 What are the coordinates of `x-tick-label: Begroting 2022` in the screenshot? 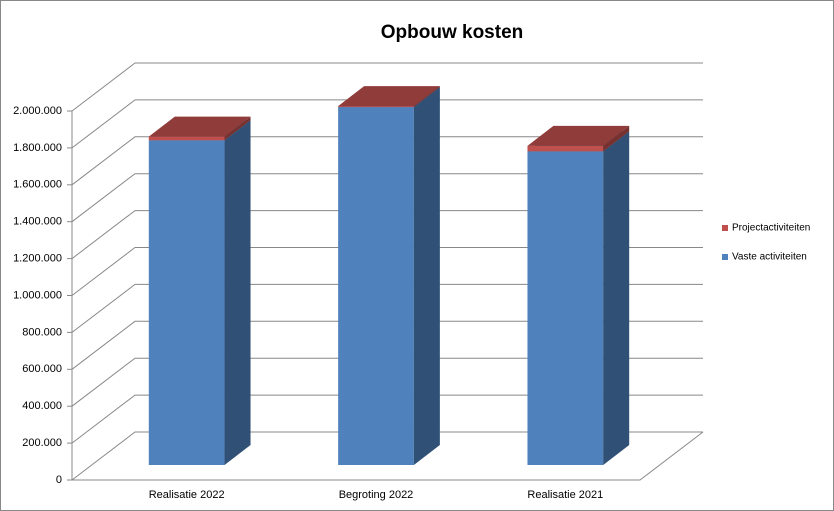 It's located at (376, 495).